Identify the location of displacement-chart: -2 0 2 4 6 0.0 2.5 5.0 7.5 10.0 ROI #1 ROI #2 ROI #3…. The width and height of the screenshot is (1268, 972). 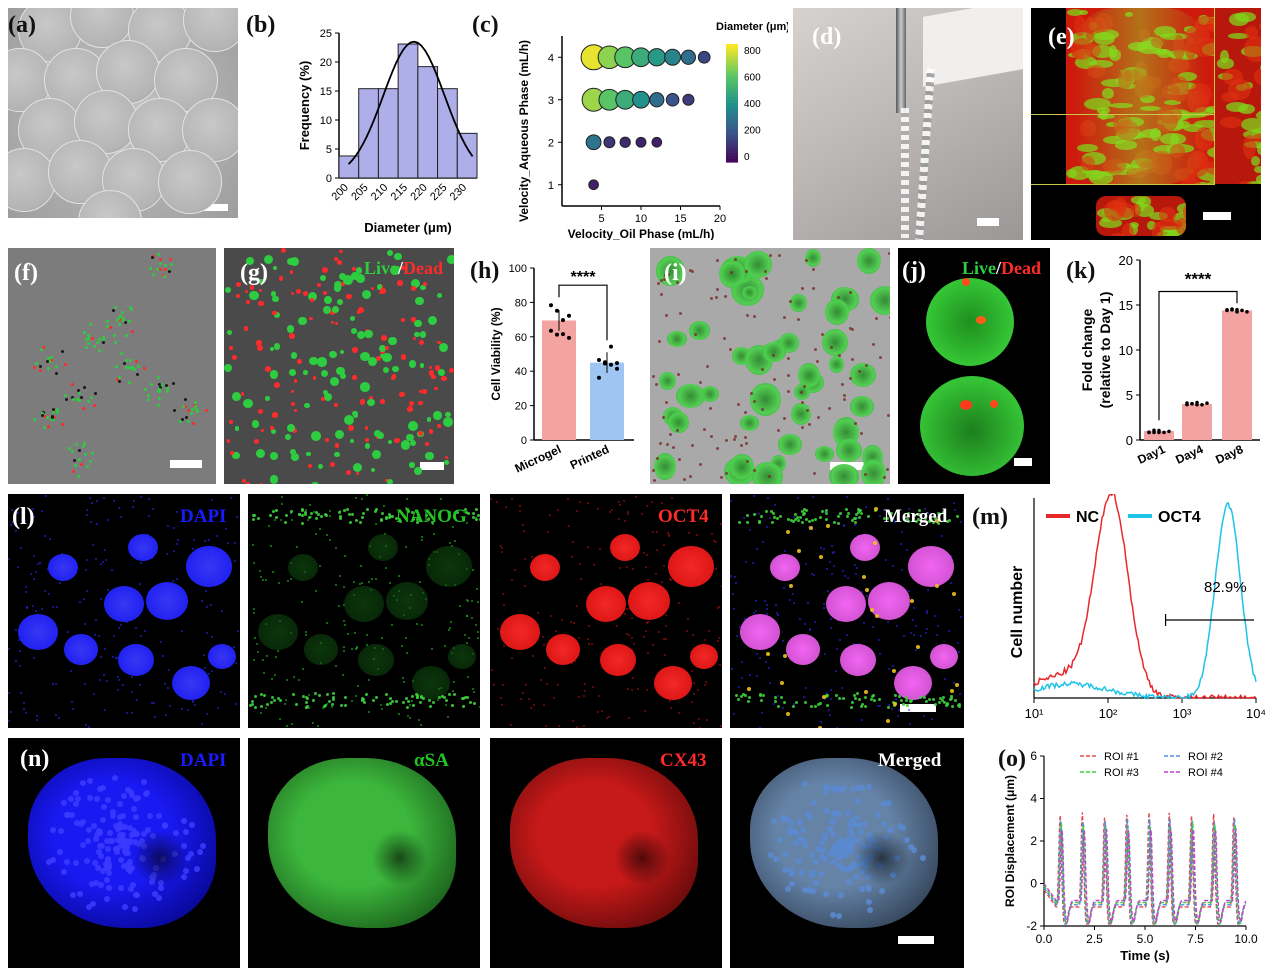
(1130, 856).